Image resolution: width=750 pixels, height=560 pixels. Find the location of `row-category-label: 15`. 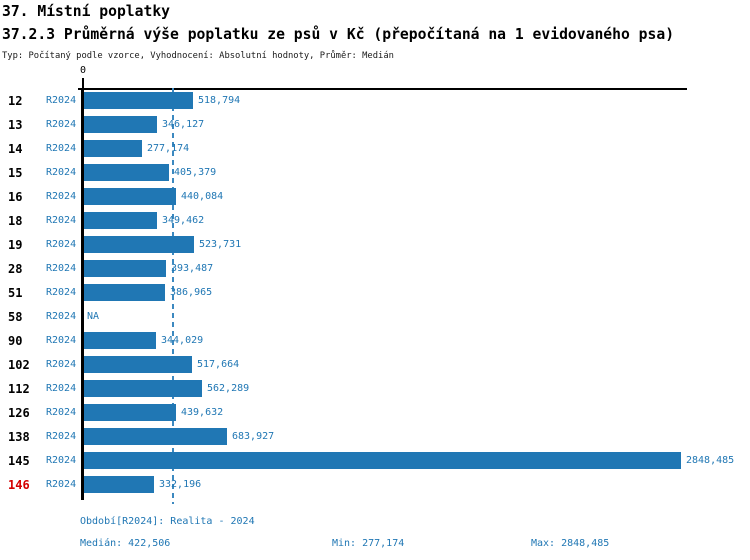

row-category-label: 15 is located at coordinates (15, 173).